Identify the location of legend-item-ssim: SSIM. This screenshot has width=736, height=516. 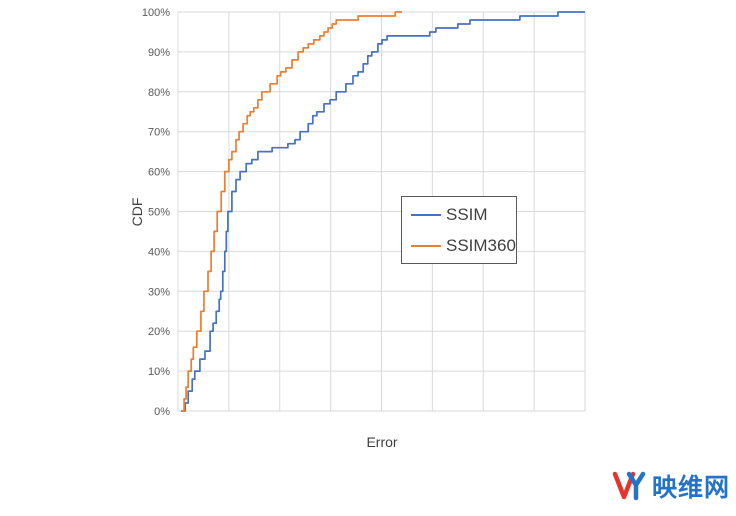
(459, 214).